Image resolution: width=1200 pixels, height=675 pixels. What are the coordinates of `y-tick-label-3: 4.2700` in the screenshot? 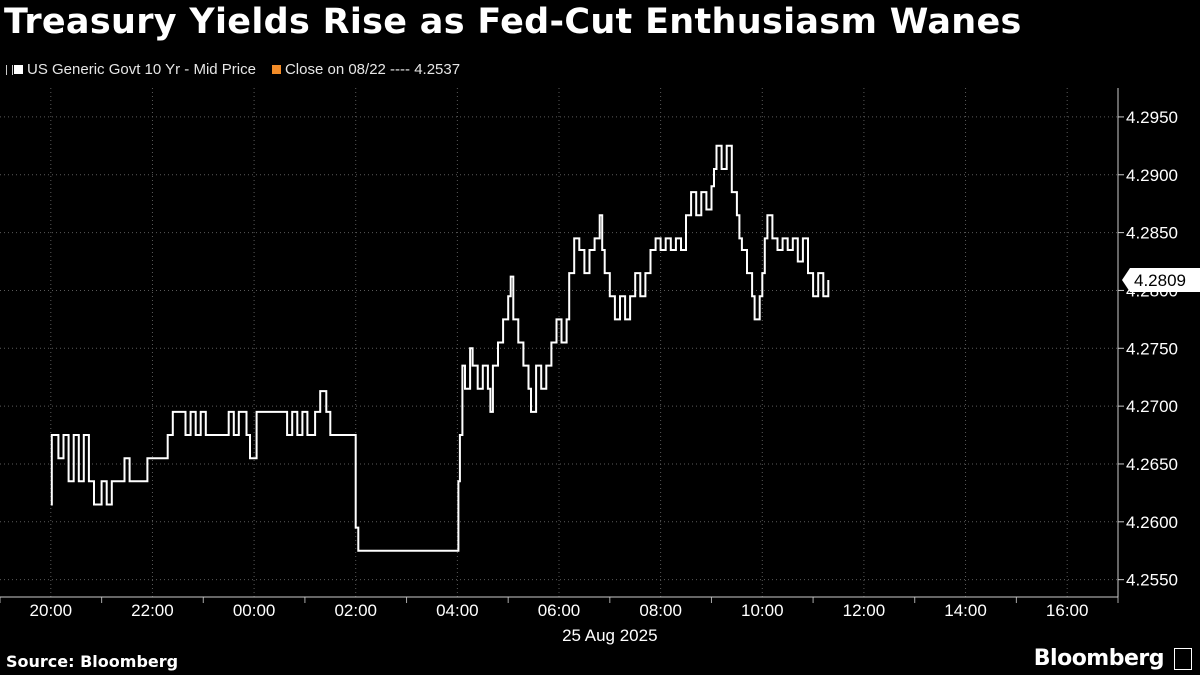 It's located at (1152, 406).